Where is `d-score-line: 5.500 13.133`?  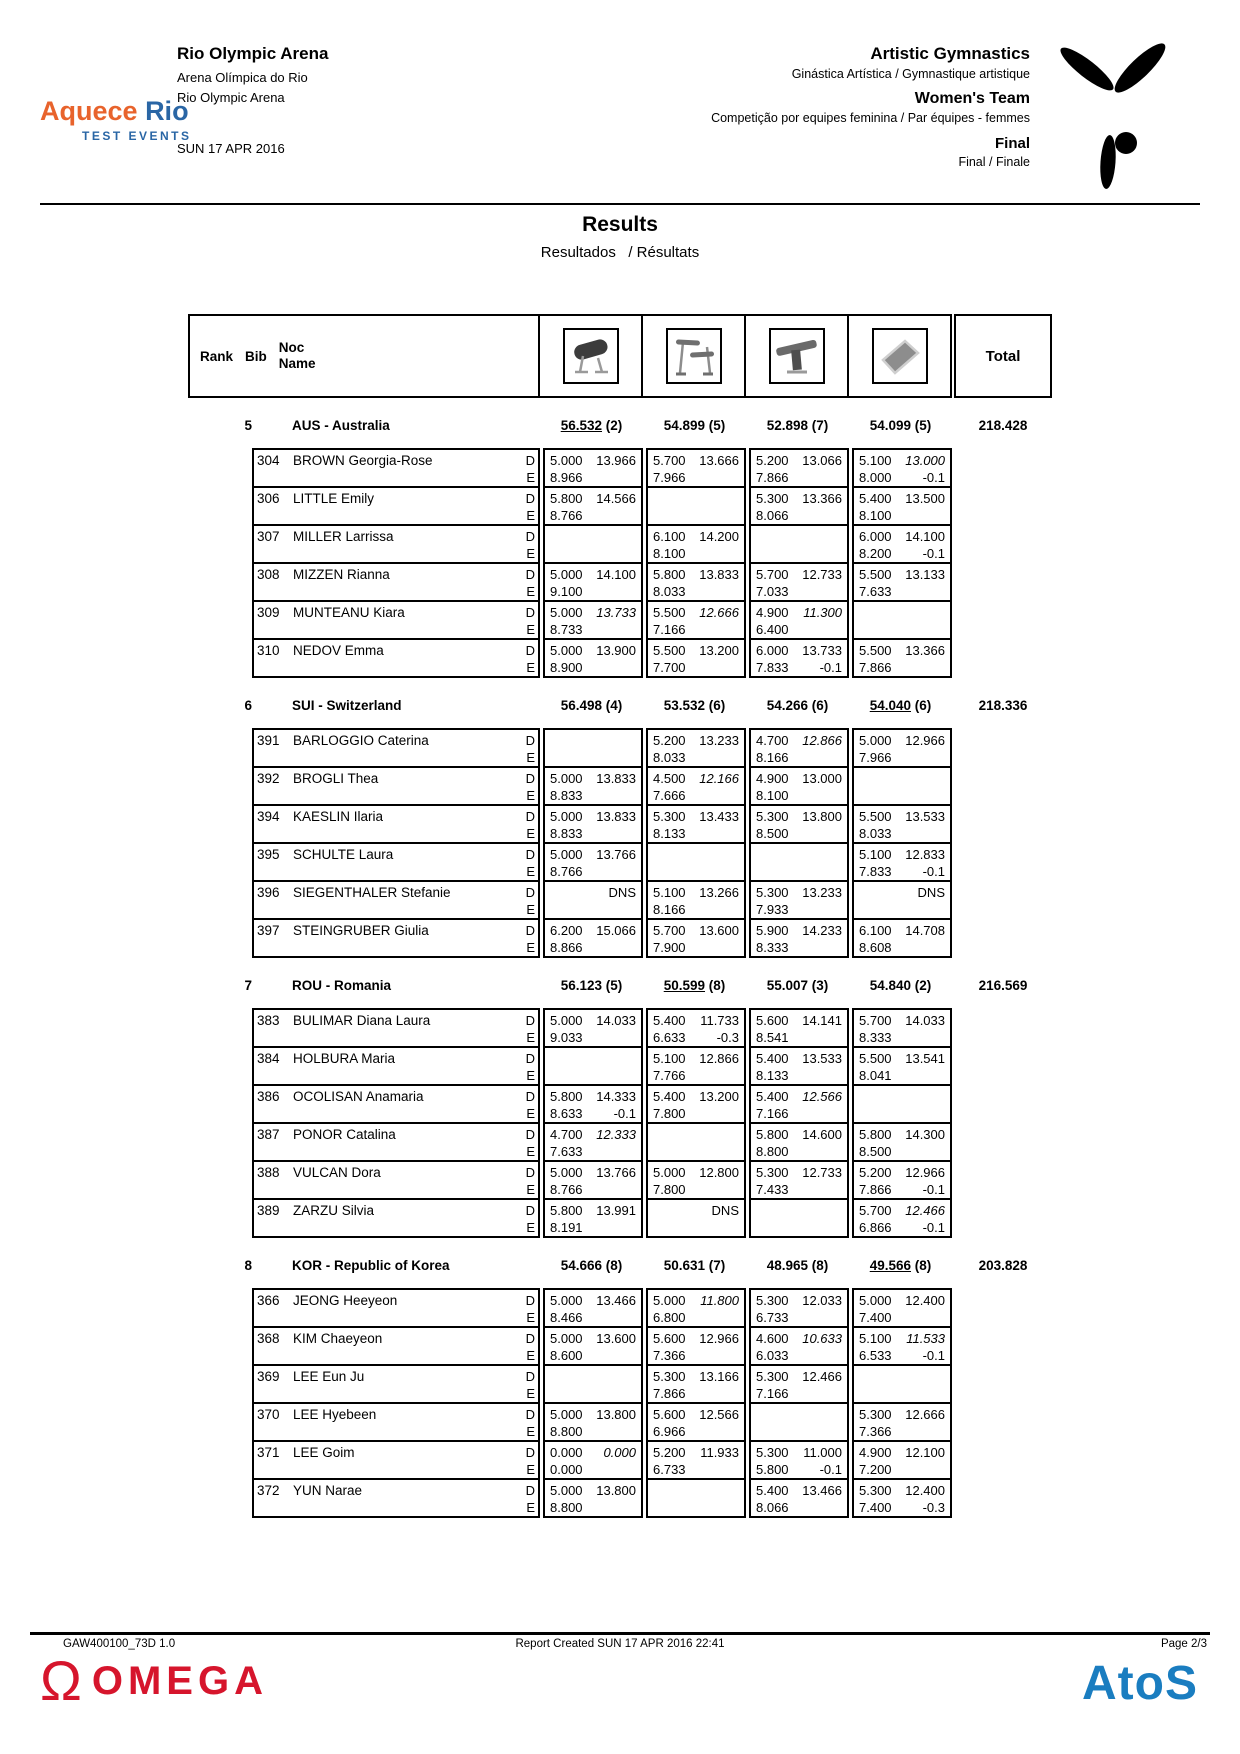
d-score-line: 5.500 13.133 is located at coordinates (902, 574).